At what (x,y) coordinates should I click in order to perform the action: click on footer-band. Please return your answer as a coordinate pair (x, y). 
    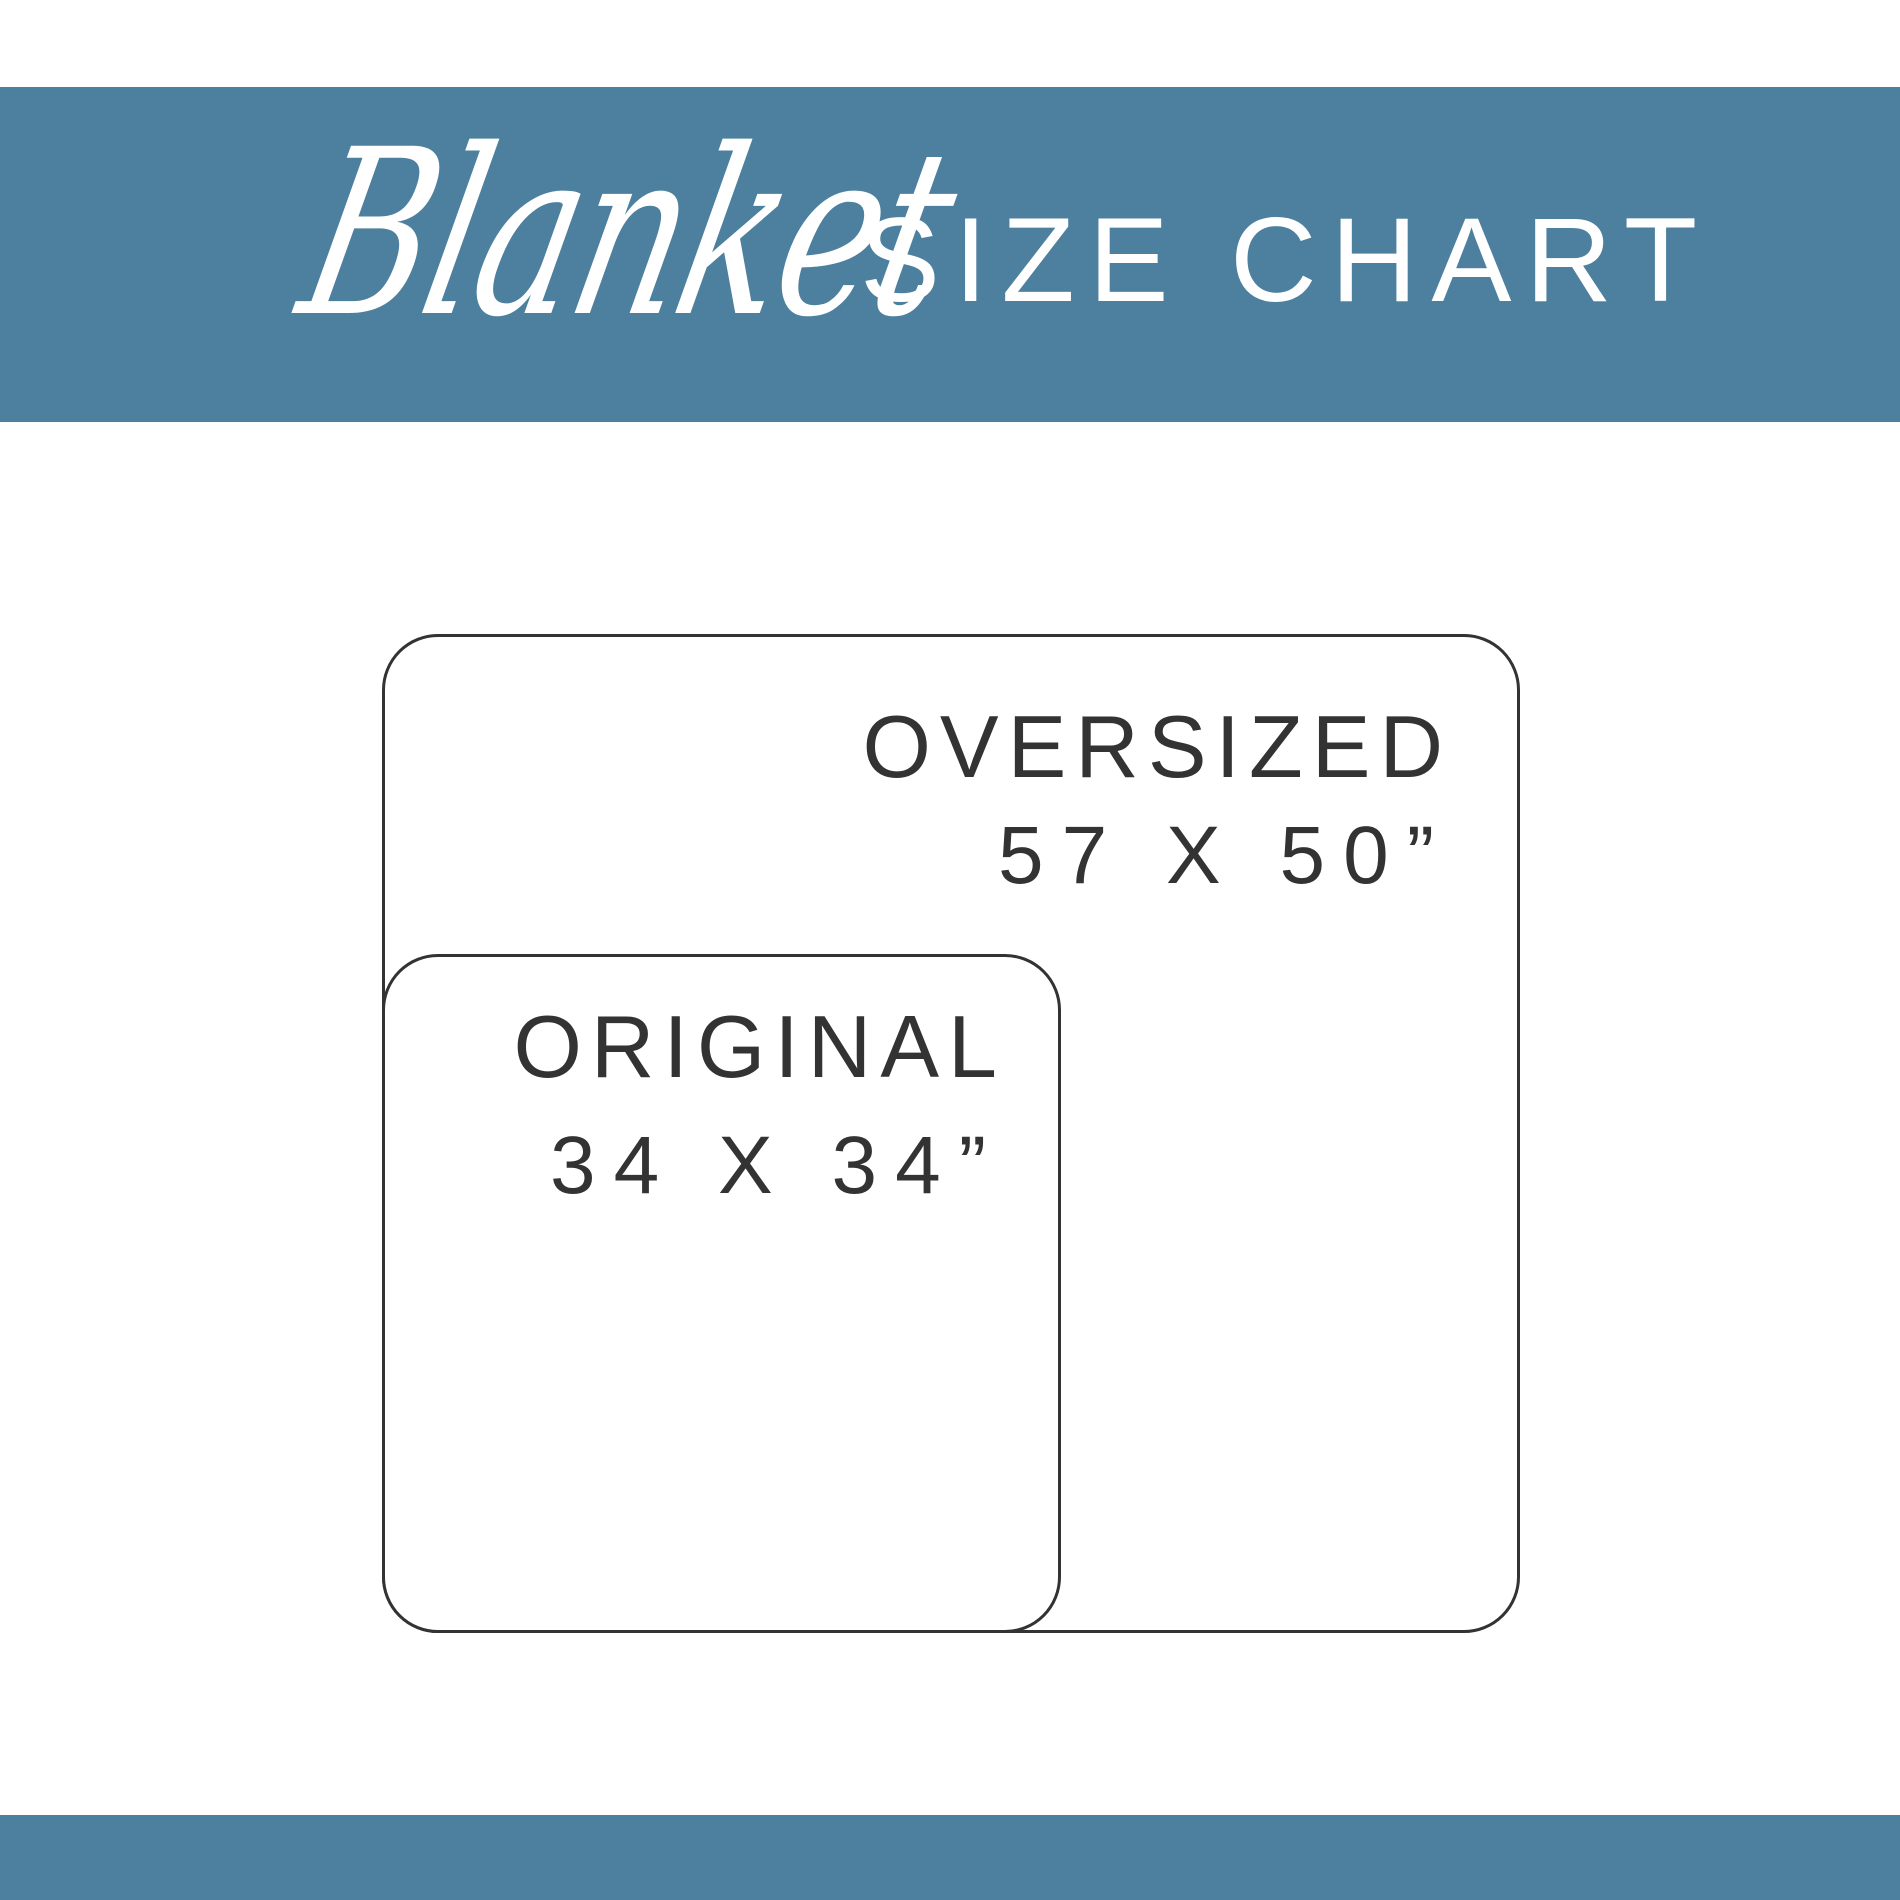
    Looking at the image, I should click on (950, 1857).